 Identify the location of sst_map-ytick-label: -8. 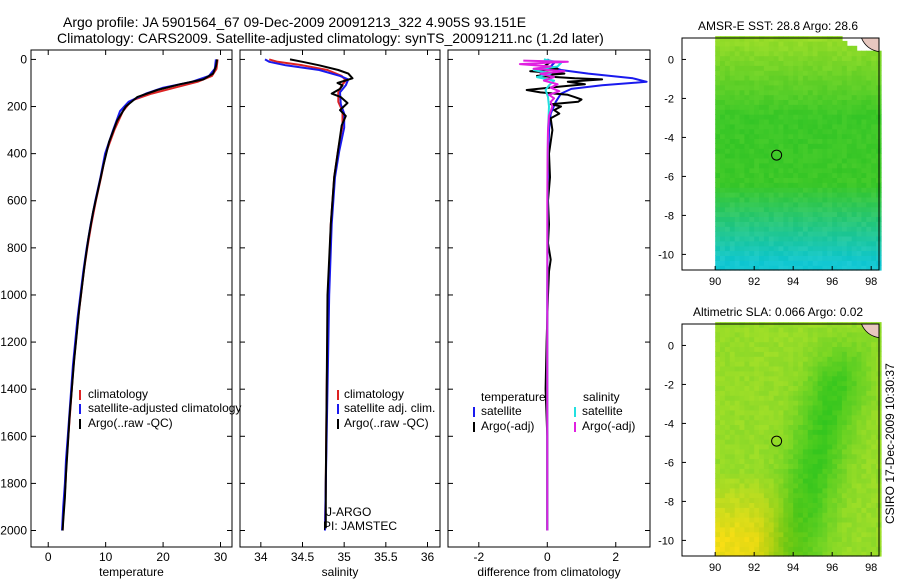
(669, 216).